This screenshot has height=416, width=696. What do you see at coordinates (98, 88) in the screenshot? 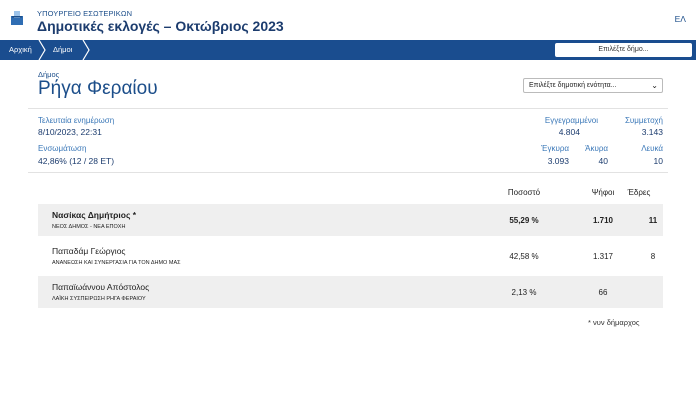
I see `municipality-name: Ρήγα Φεραίου` at bounding box center [98, 88].